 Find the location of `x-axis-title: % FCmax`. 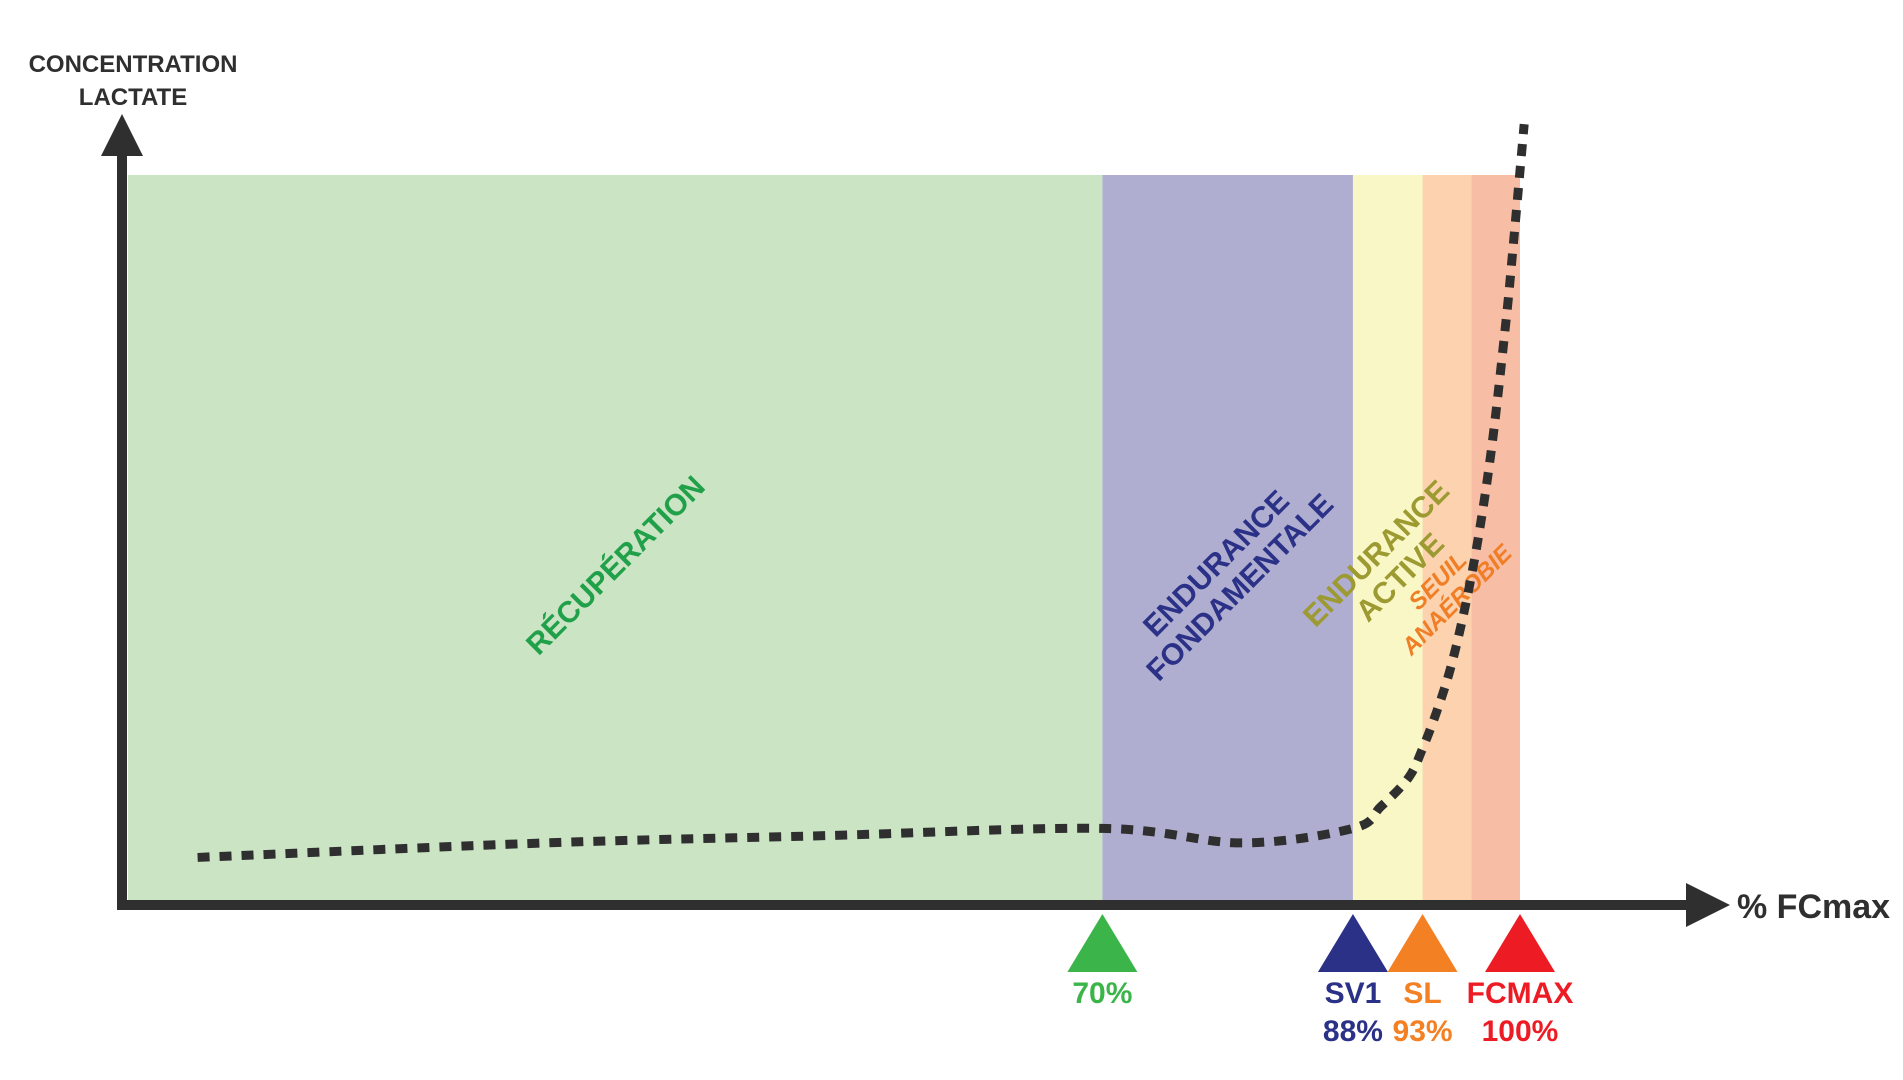

x-axis-title: % FCmax is located at coordinates (1813, 907).